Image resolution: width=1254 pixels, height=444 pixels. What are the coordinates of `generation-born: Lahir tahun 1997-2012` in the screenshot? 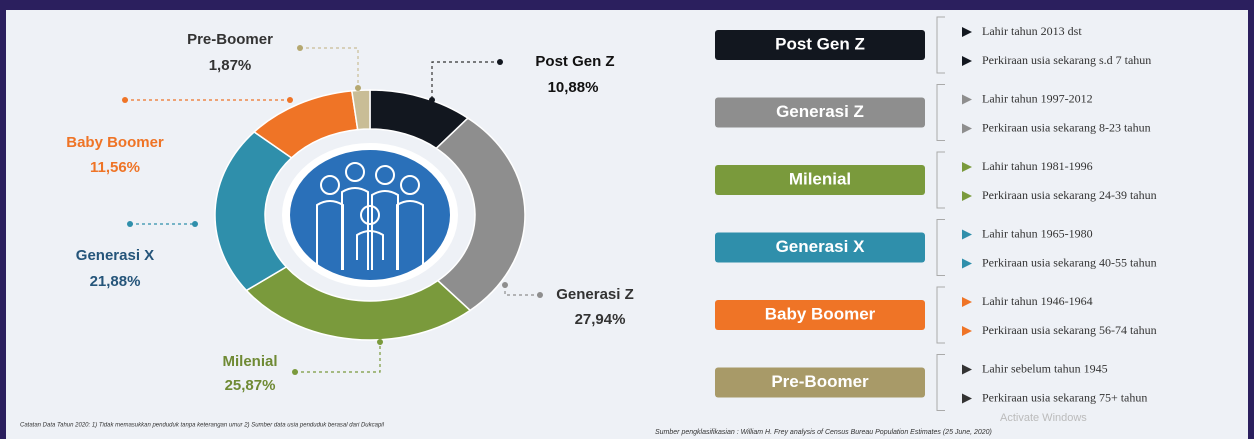 It's located at (1037, 98).